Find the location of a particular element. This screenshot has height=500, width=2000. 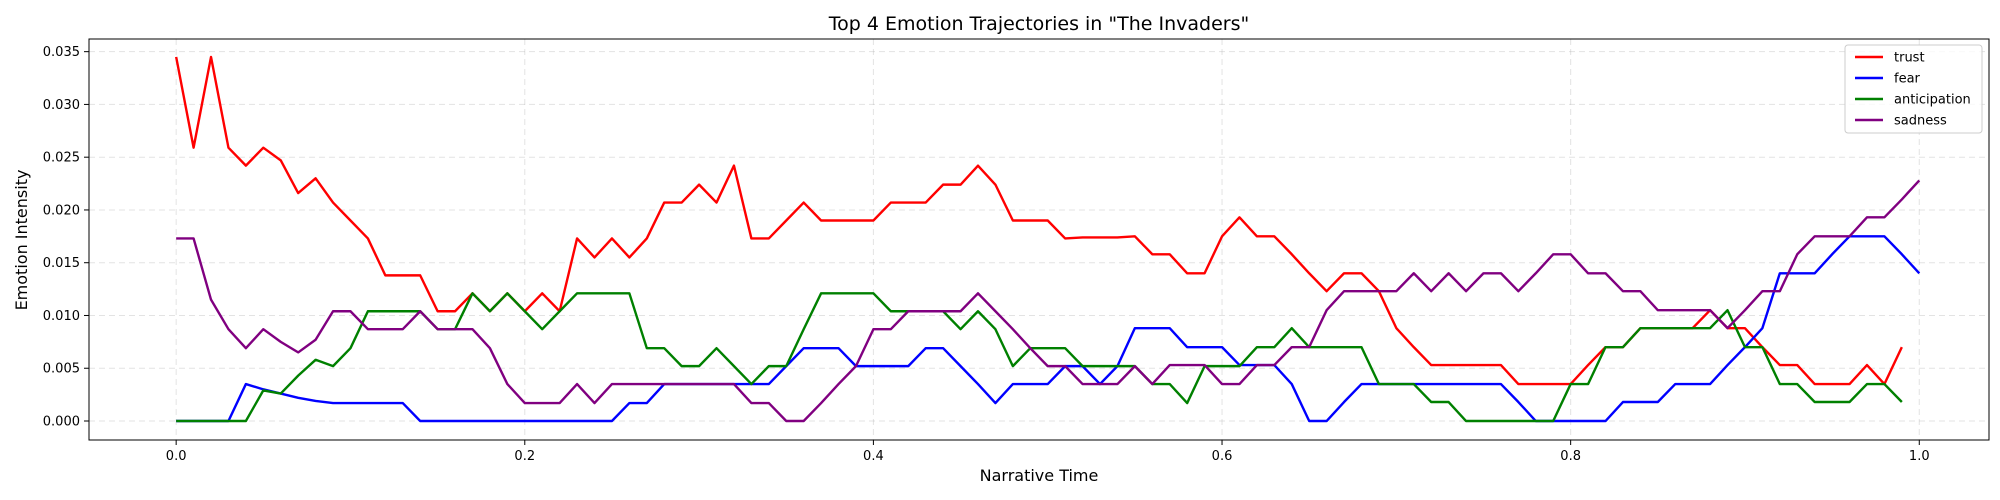

legend-label-fear: fear is located at coordinates (1907, 79).